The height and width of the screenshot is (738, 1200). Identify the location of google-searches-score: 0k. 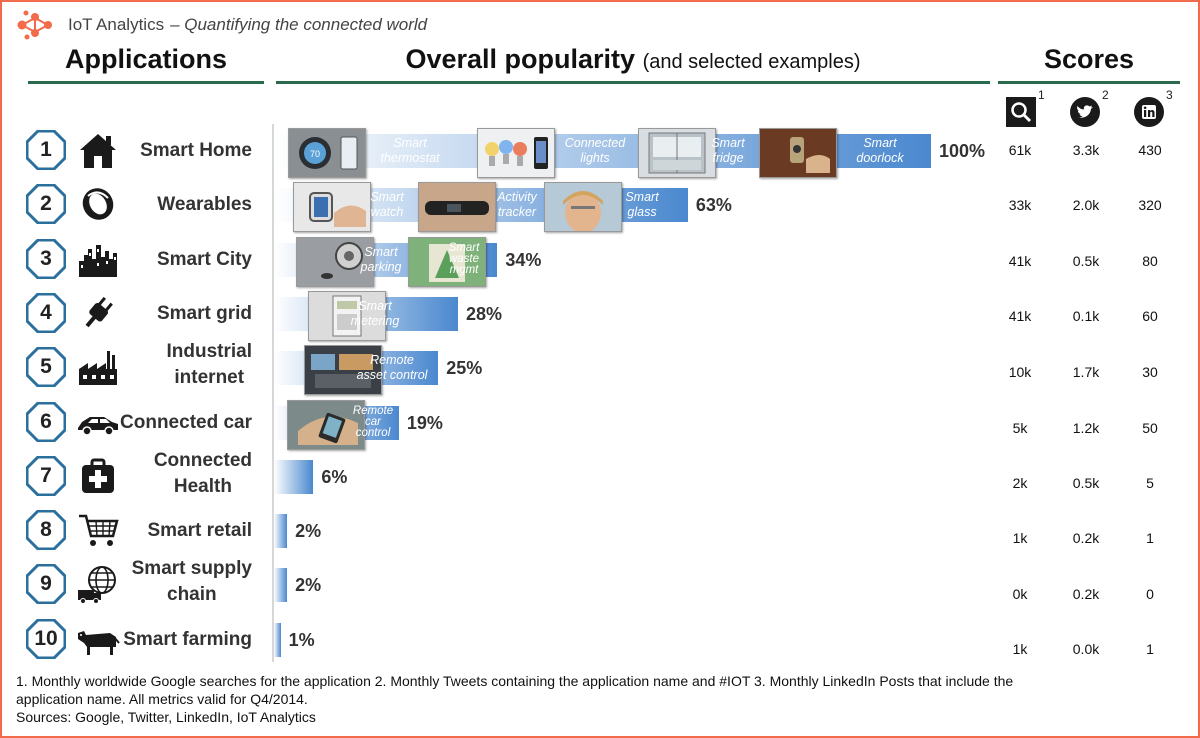
(1020, 593).